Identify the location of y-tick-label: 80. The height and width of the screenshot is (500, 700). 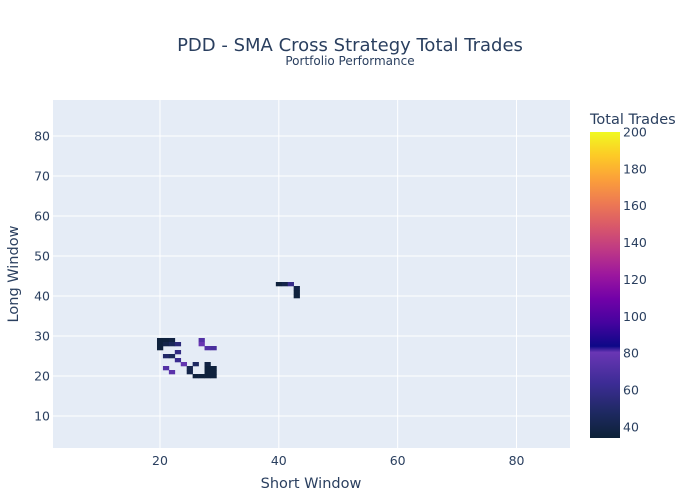
(42, 136).